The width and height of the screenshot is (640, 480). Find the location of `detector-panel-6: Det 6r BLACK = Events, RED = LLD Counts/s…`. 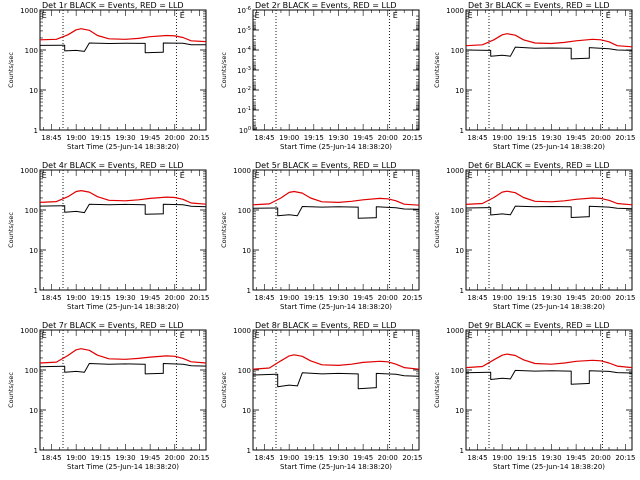

detector-panel-6: Det 6r BLACK = Events, RED = LLD Counts/s… is located at coordinates (534, 236).